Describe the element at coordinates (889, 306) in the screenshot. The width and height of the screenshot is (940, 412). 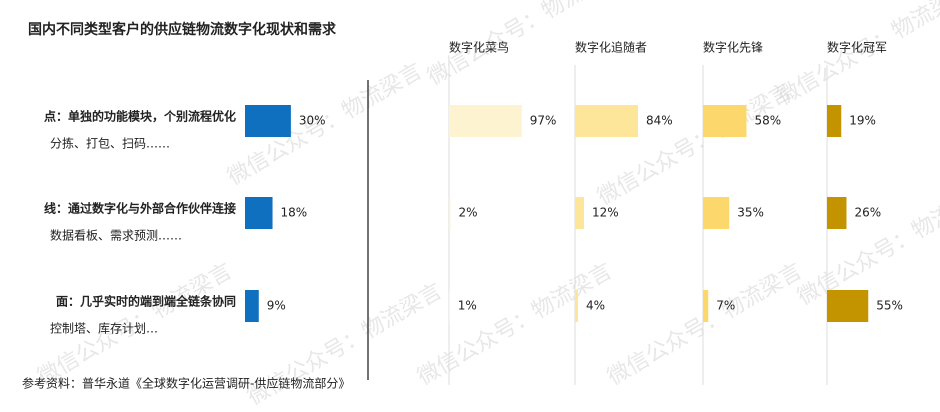
I see `value-label: 55%` at that location.